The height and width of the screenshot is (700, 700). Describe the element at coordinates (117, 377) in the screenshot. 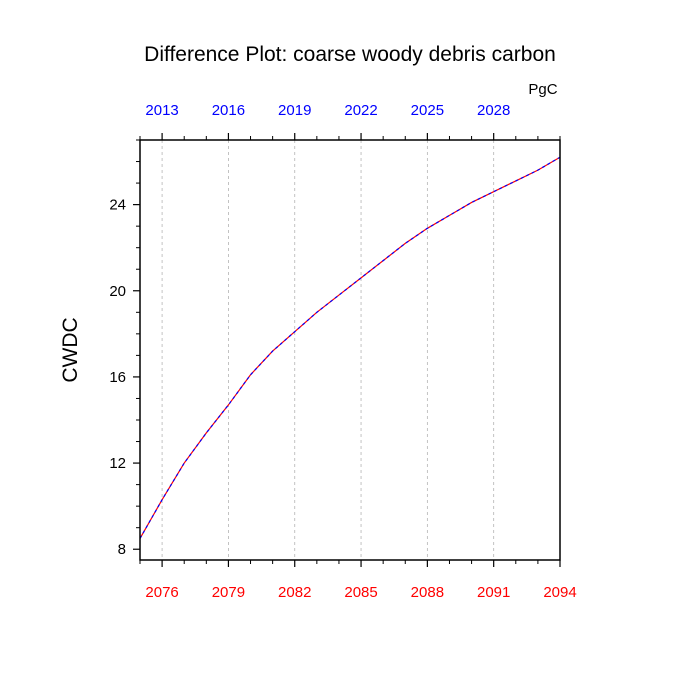

I see `y-tick-label: 16` at that location.